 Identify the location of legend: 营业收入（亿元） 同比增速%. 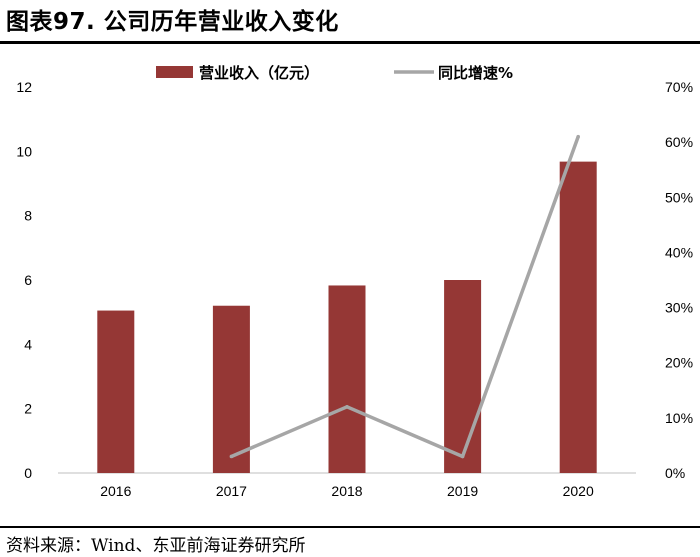
(334, 73).